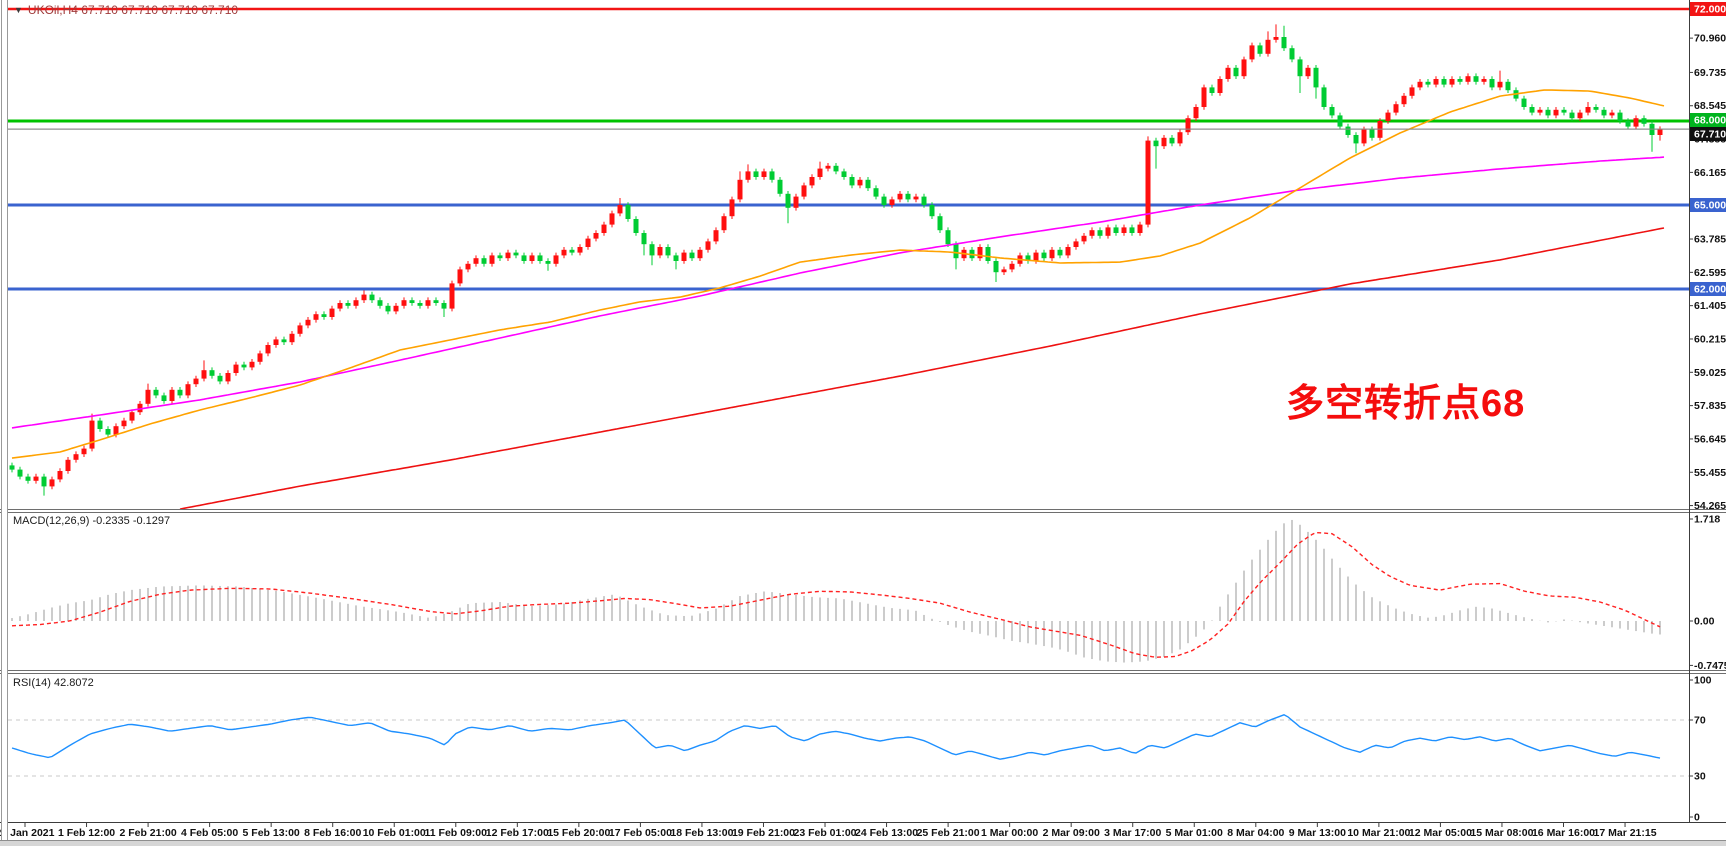 This screenshot has height=846, width=1726. What do you see at coordinates (1710, 439) in the screenshot?
I see `price-tick-label: 56.645` at bounding box center [1710, 439].